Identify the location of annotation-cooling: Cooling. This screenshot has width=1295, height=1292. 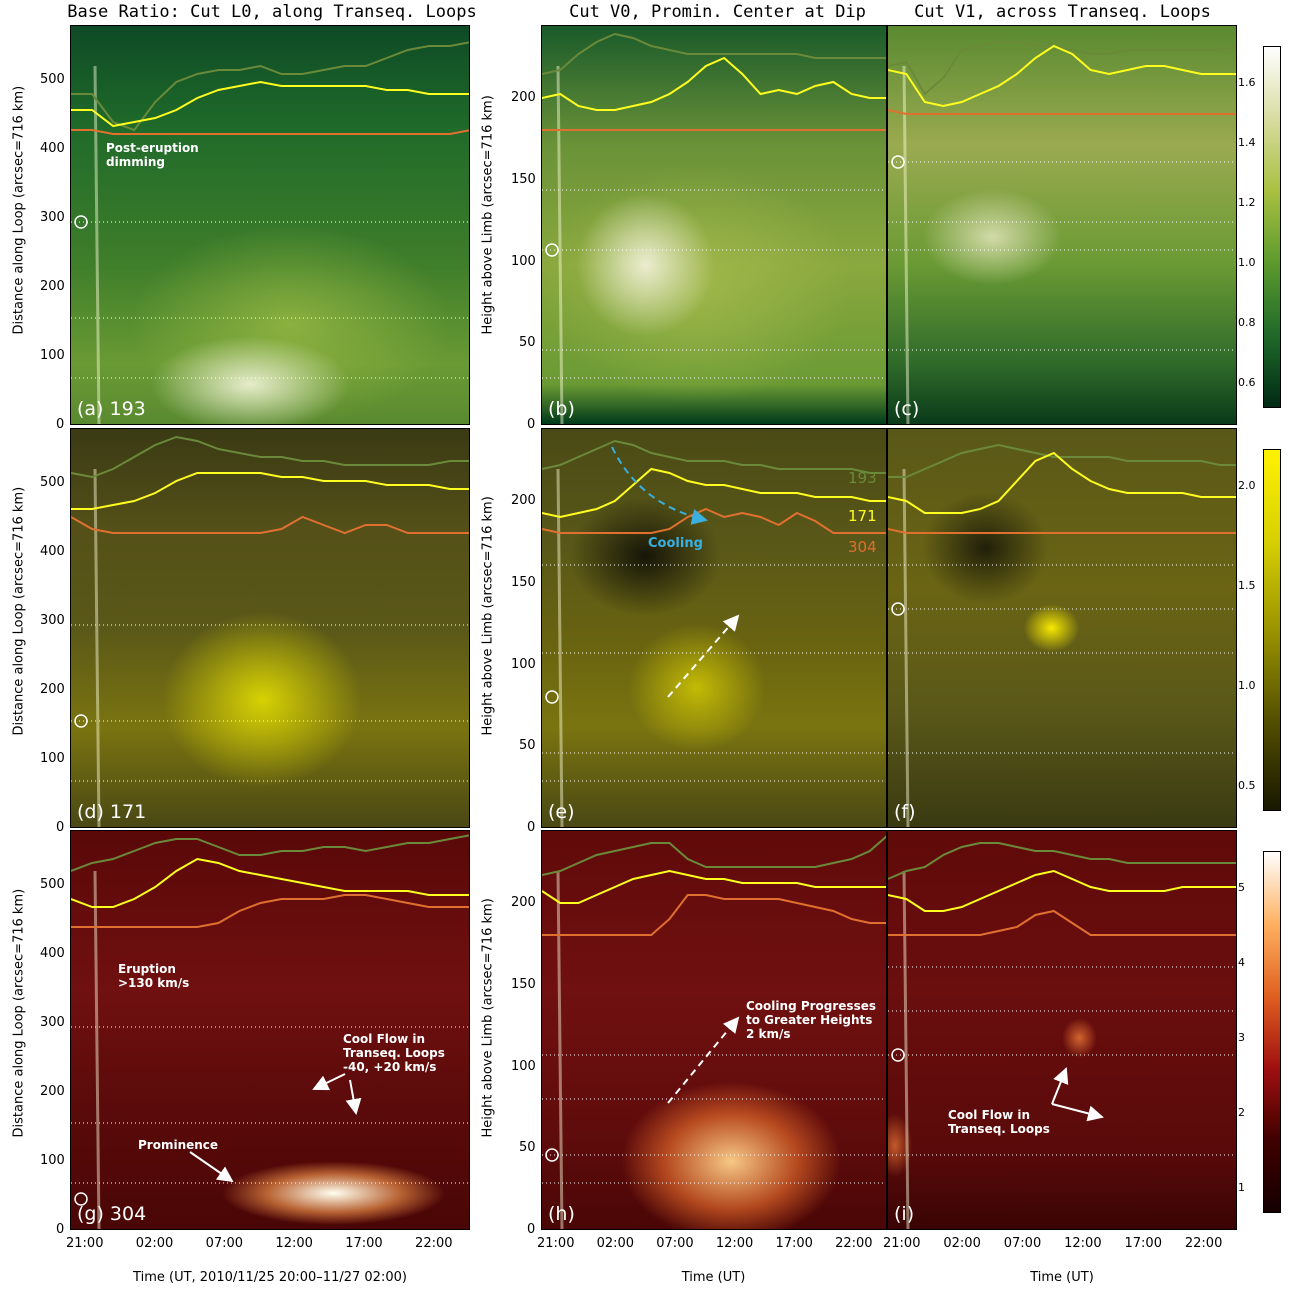
(675, 543).